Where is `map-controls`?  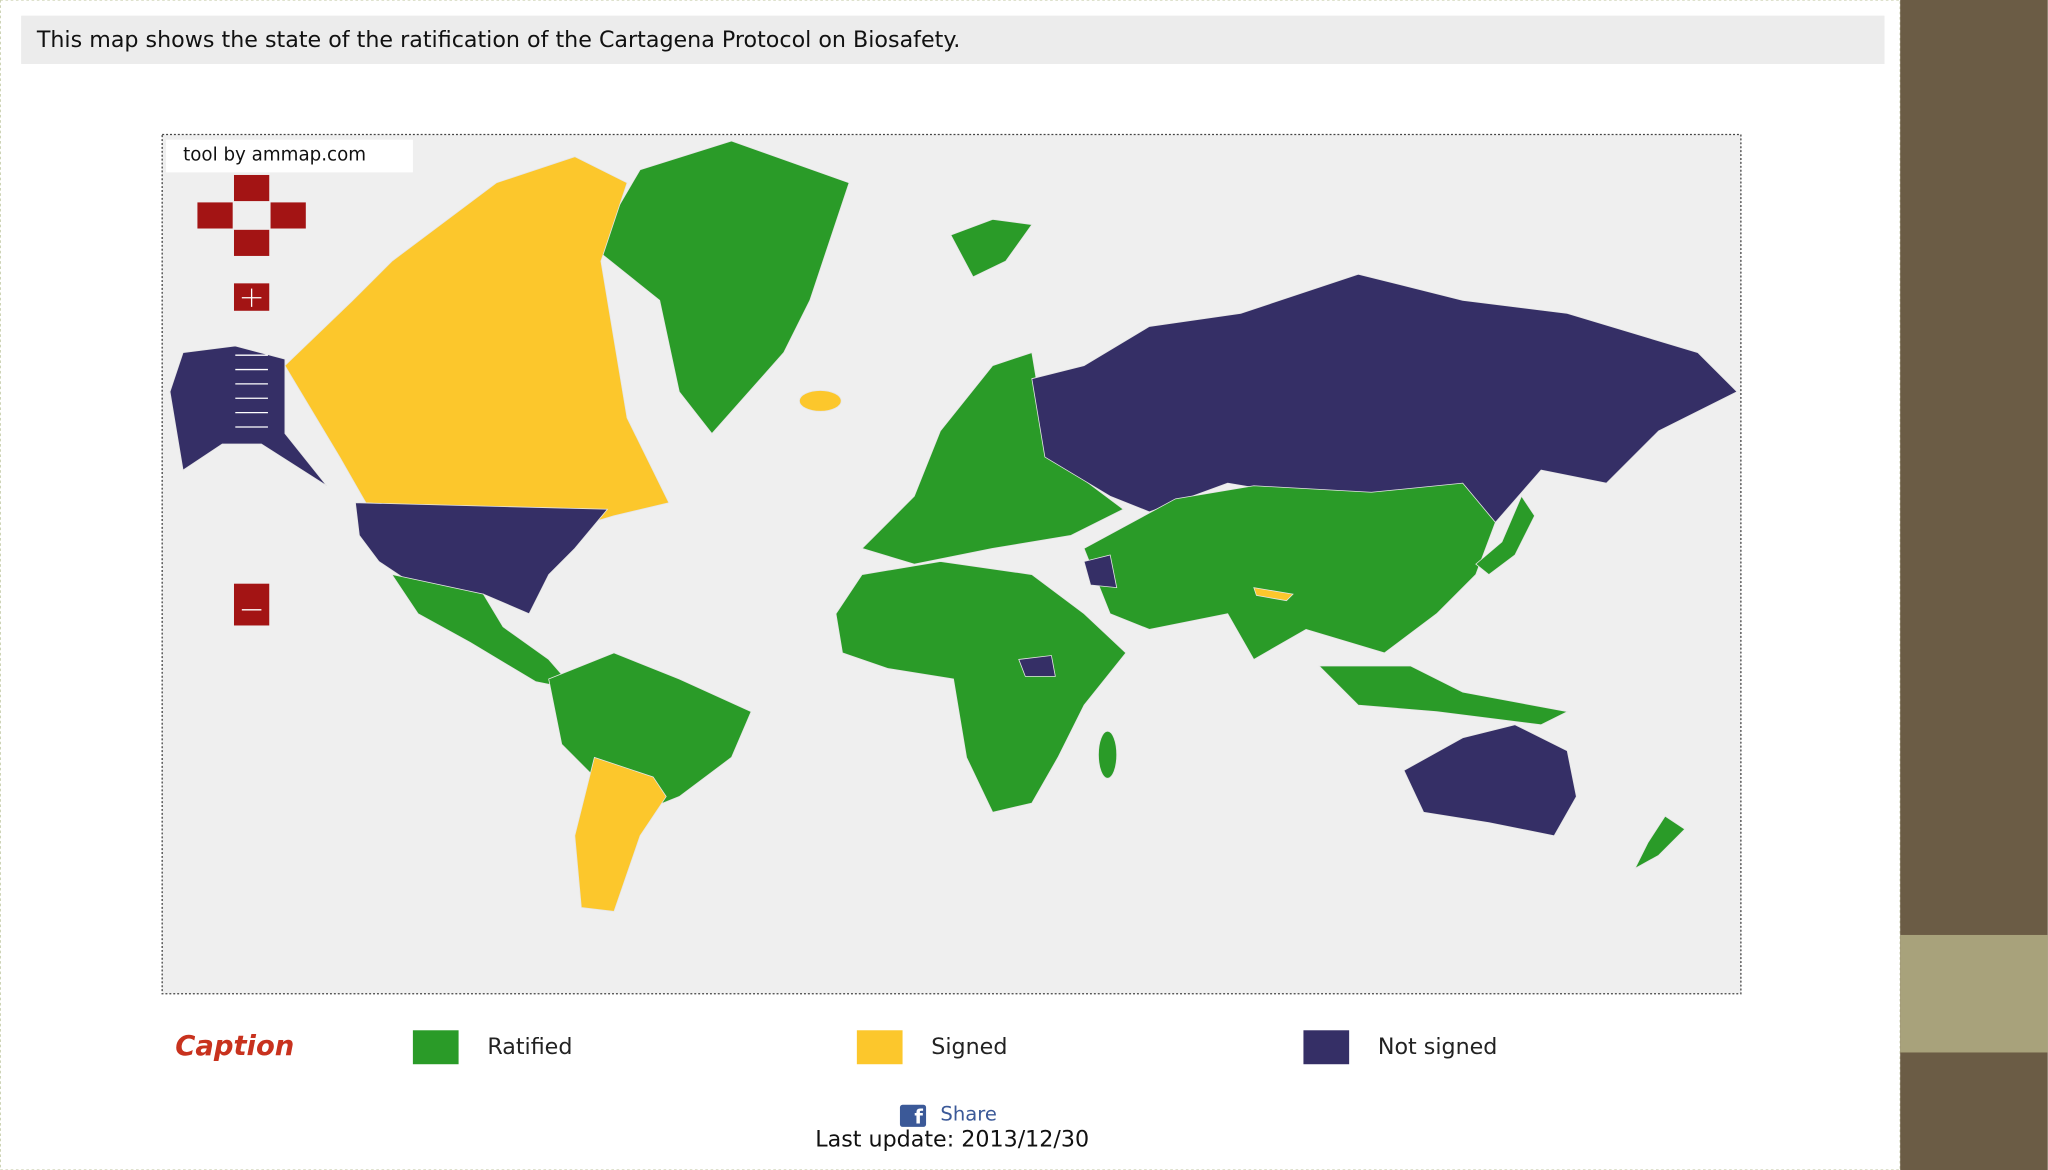 map-controls is located at coordinates (251, 400).